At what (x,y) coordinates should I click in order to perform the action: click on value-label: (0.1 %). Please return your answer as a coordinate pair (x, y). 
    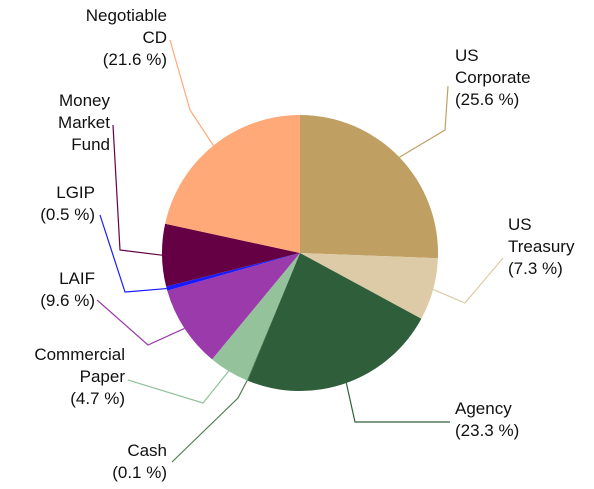
    Looking at the image, I should click on (139, 472).